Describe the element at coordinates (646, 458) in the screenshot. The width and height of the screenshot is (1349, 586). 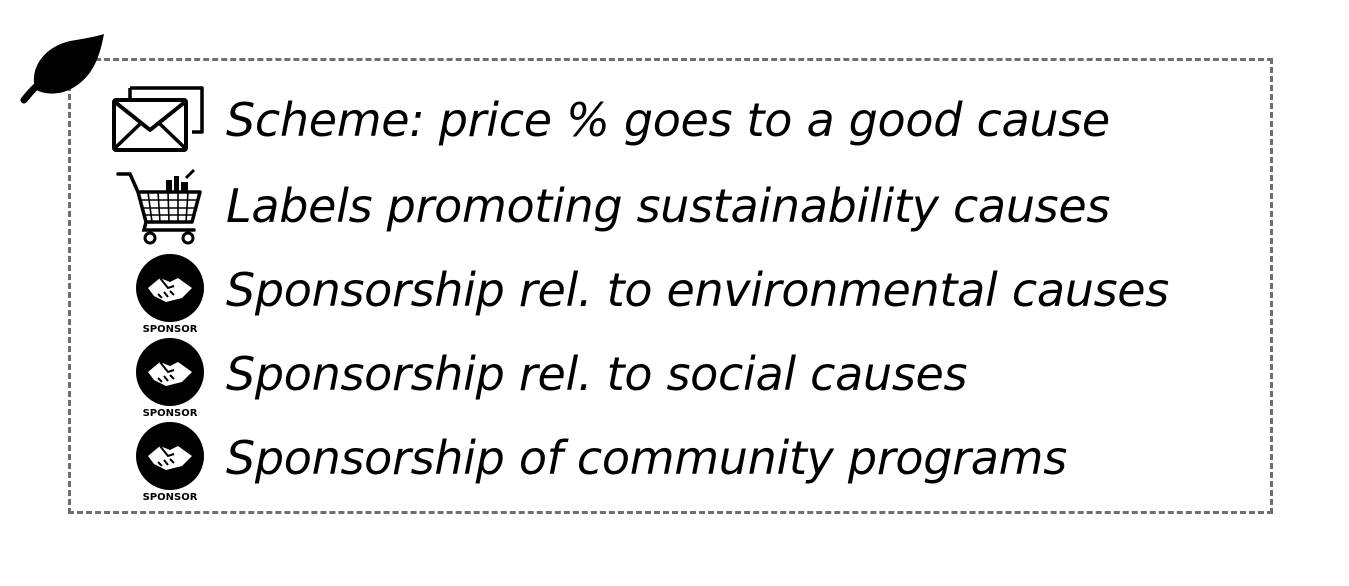
I see `item-label: Sponsorship of community programs` at that location.